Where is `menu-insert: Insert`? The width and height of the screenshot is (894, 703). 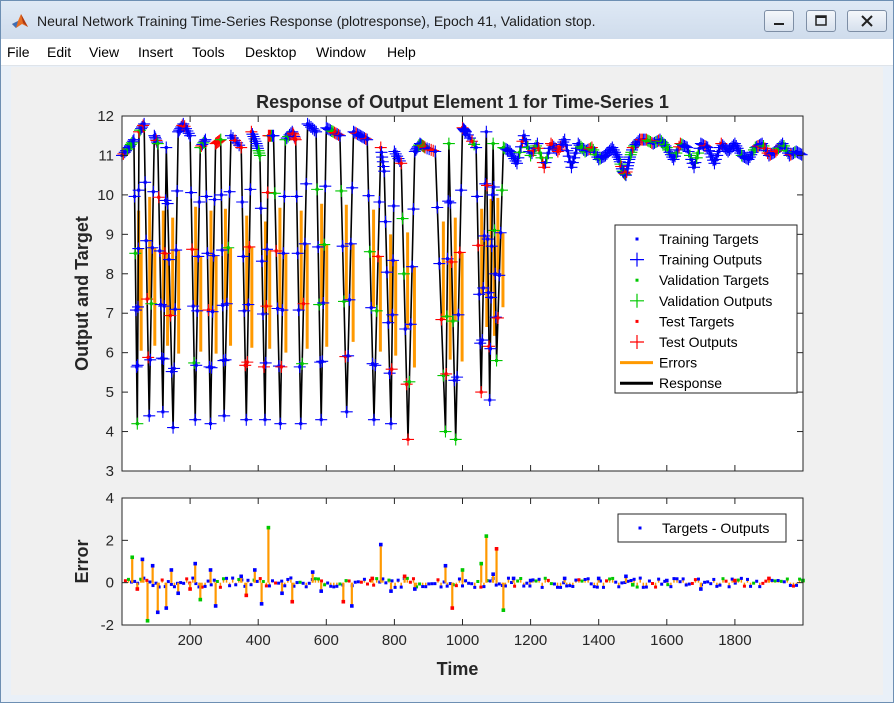
menu-insert: Insert is located at coordinates (156, 52).